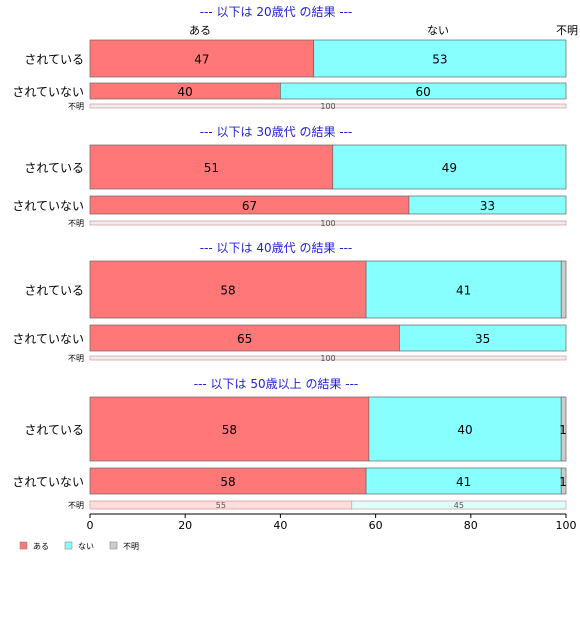 The width and height of the screenshot is (580, 636). Describe the element at coordinates (317, 505) in the screenshot. I see `bar-row: 不明 55 45` at that location.